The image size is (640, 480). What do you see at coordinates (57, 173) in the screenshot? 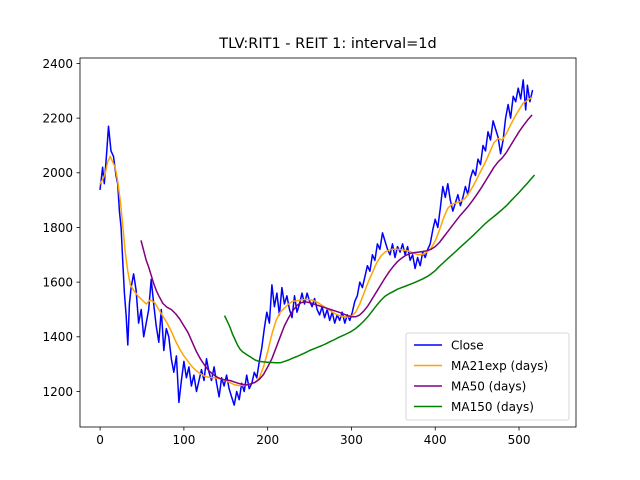
I see `y-tick-label: 2000` at bounding box center [57, 173].